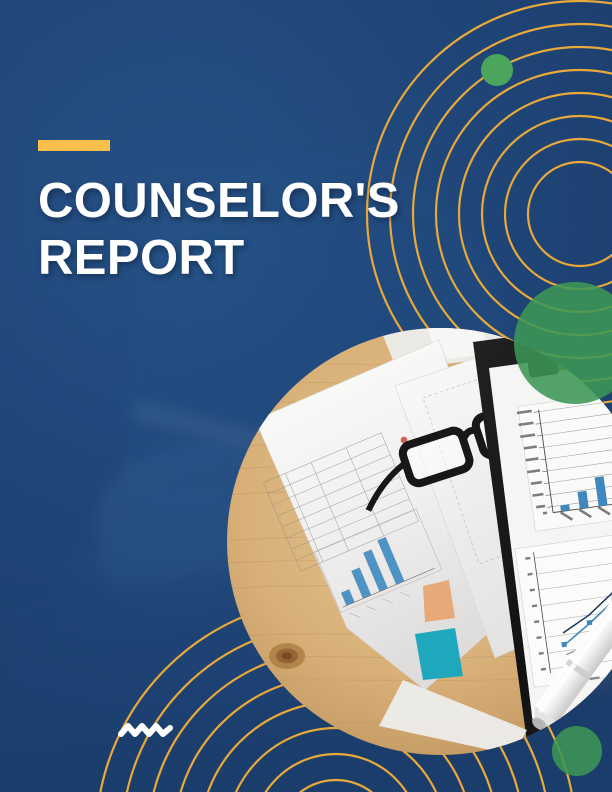 This screenshot has width=612, height=792. I want to click on paper-front-edge, so click(453, 717).